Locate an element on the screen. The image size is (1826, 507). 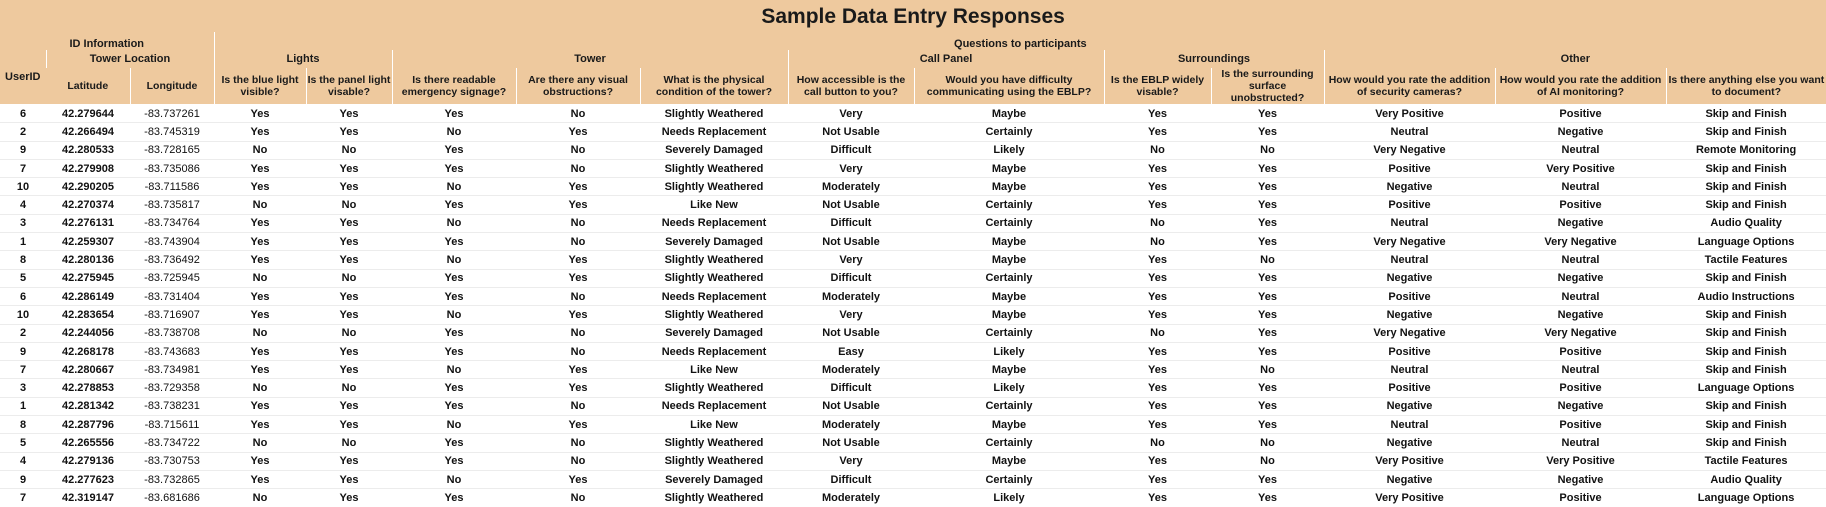
table-cell: 42.268178 is located at coordinates (88, 351).